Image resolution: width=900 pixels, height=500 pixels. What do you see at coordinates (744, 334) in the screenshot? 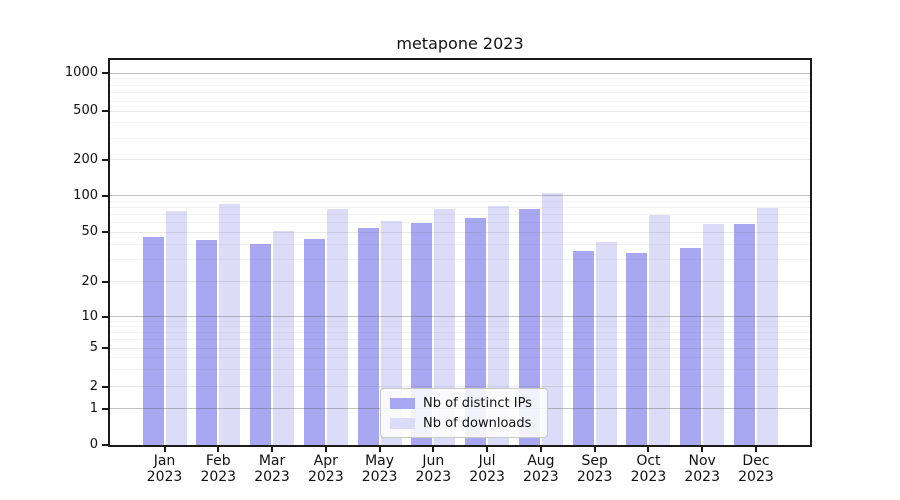
I see `bar-distinct-ips-dec` at bounding box center [744, 334].